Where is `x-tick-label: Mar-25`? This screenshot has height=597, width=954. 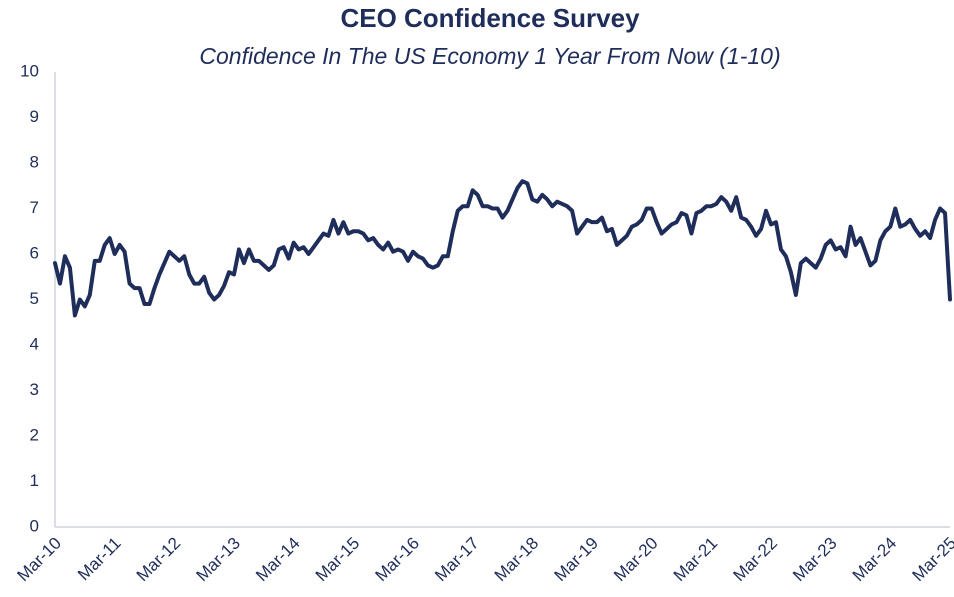
x-tick-label: Mar-25 is located at coordinates (931, 560).